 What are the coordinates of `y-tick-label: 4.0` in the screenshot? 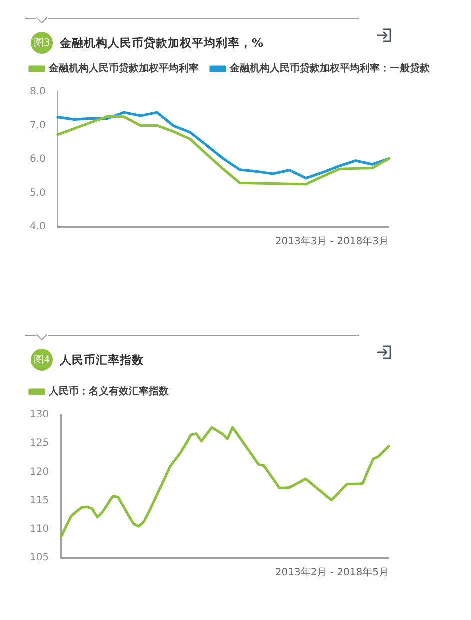 It's located at (38, 227).